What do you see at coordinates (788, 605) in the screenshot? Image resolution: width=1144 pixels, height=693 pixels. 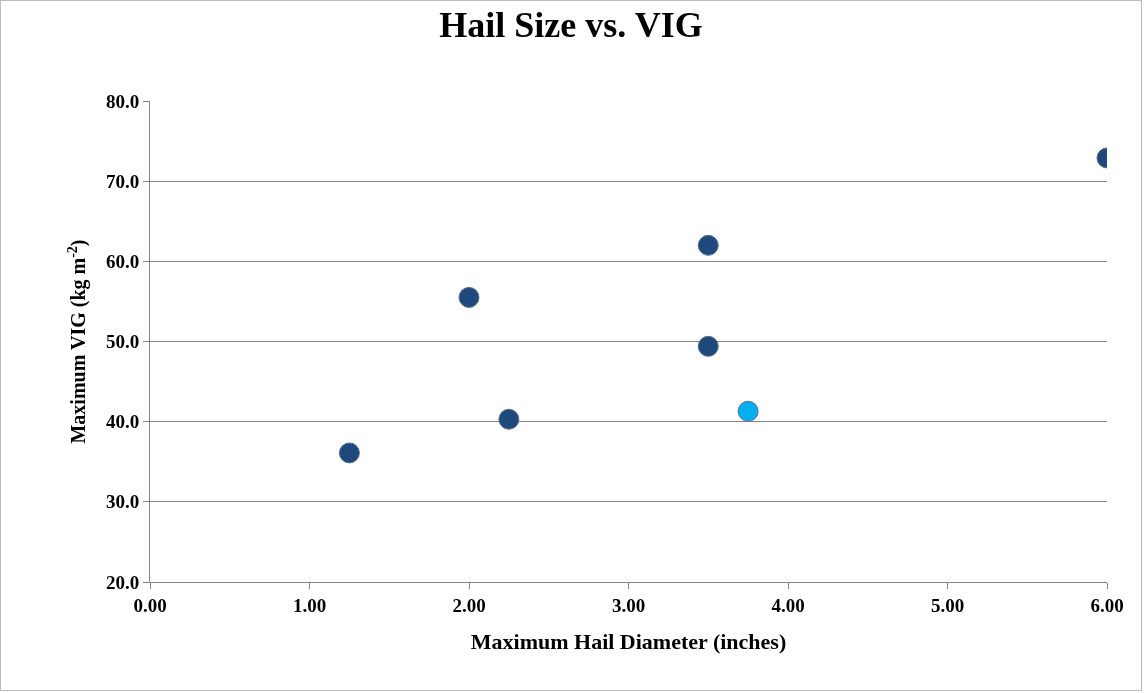 I see `x-tick-label: 4.00` at bounding box center [788, 605].